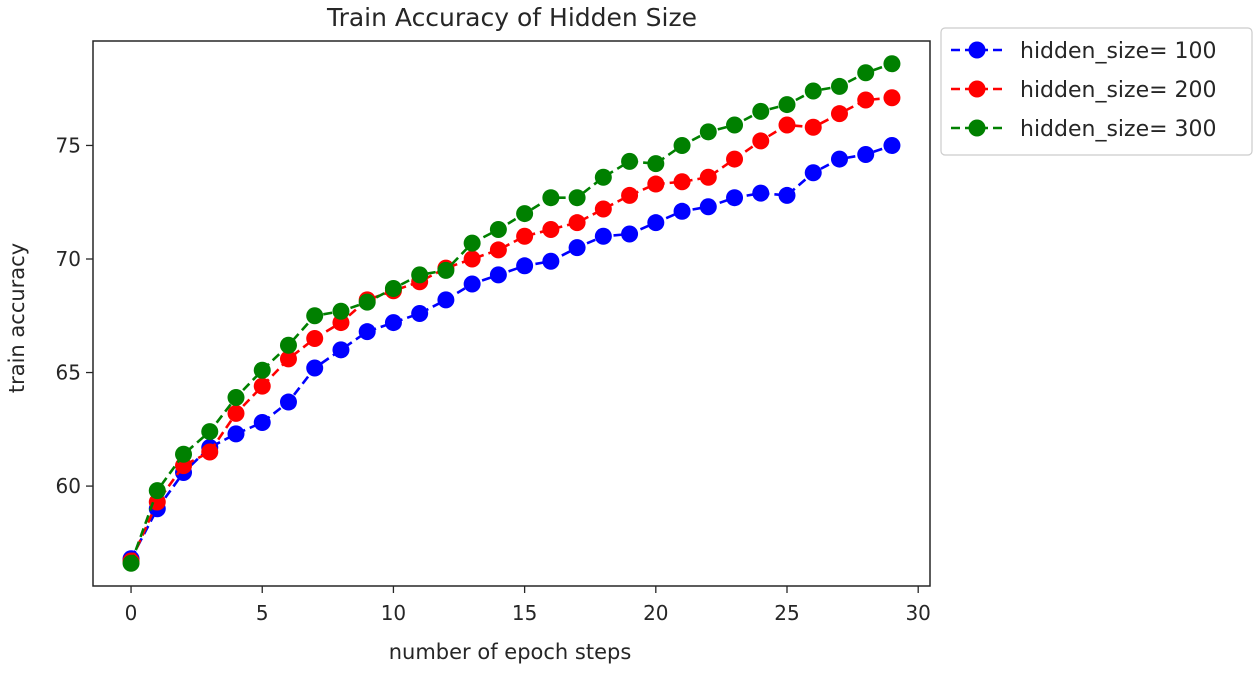  I want to click on legend-label: hidden_size= 200, so click(1118, 90).